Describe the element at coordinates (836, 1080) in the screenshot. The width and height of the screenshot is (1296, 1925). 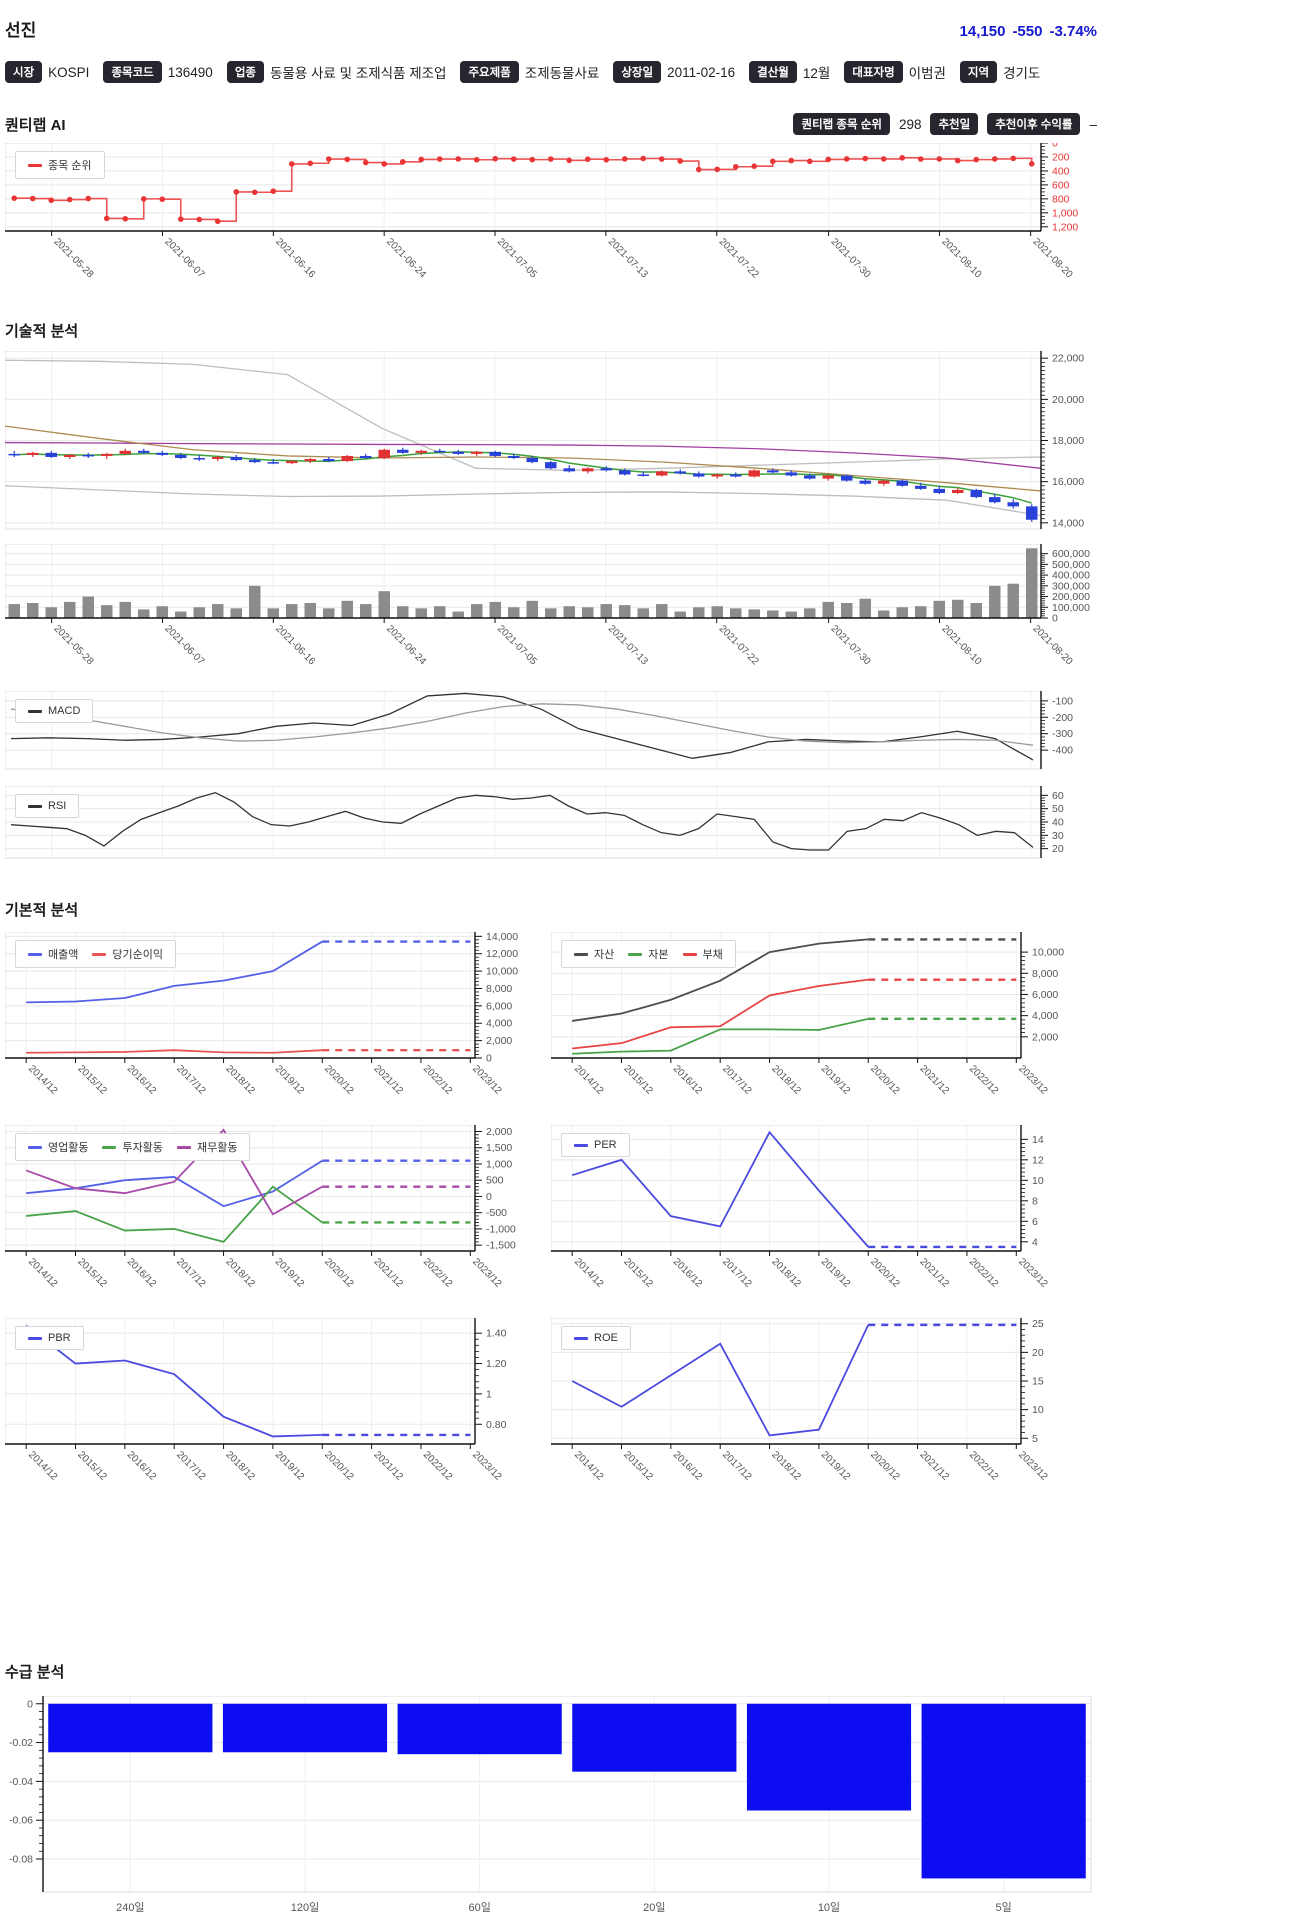
I see `svg-text: 2019/12` at that location.